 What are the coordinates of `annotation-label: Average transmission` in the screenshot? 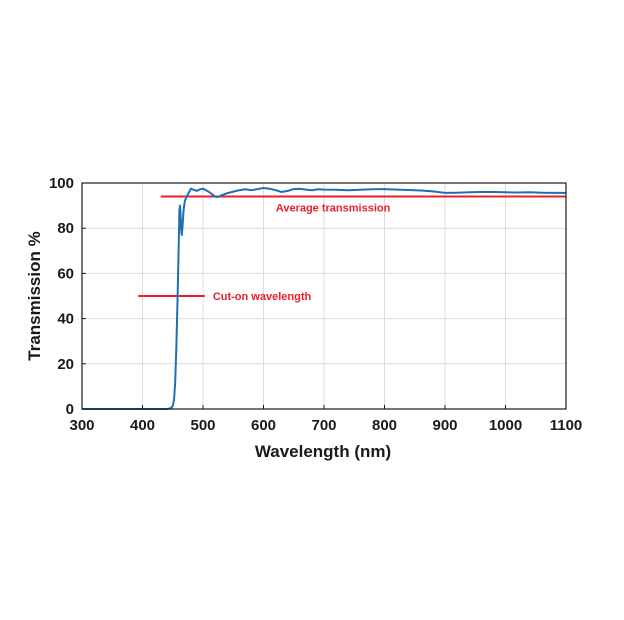 It's located at (333, 209).